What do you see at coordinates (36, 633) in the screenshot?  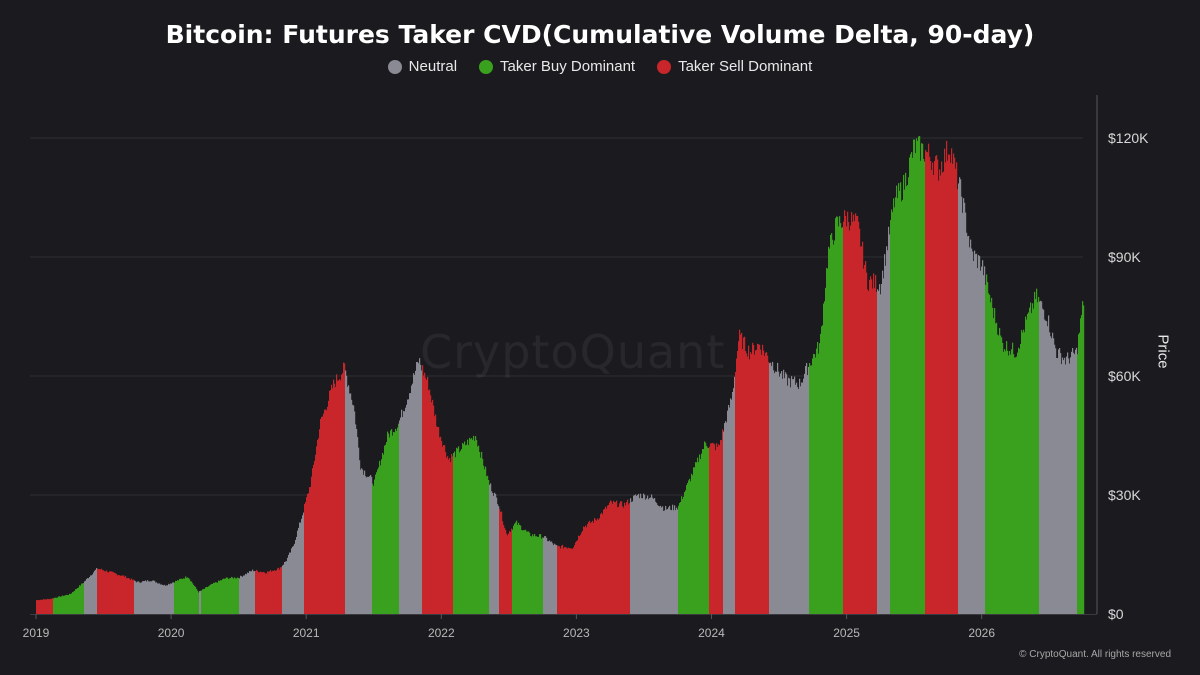 I see `x-tick-label: 2019` at bounding box center [36, 633].